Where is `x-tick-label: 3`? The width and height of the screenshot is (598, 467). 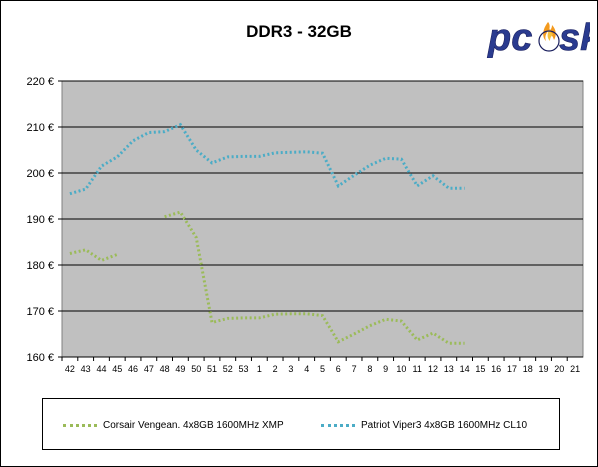 x-tick-label: 3 is located at coordinates (290, 369).